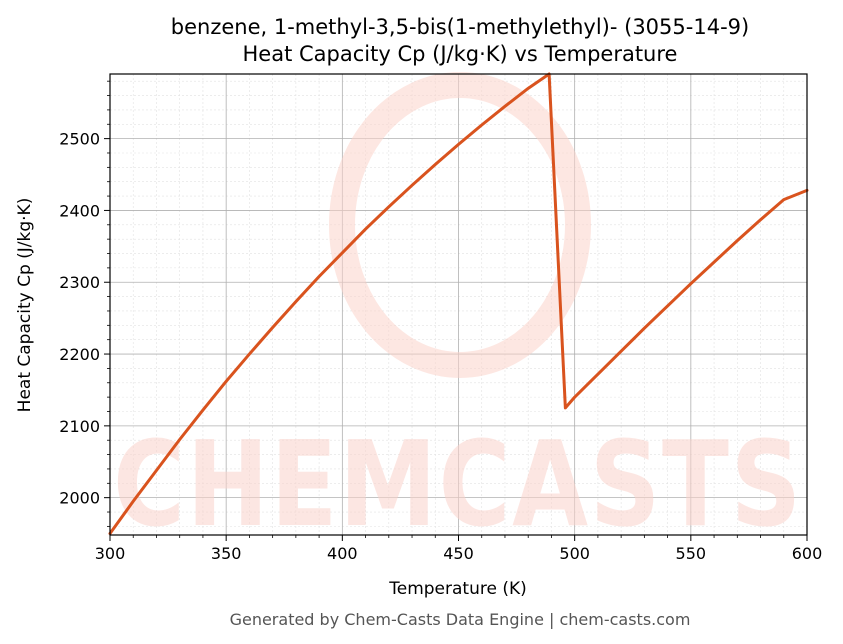  I want to click on y-tick-label: 2200, so click(79, 354).